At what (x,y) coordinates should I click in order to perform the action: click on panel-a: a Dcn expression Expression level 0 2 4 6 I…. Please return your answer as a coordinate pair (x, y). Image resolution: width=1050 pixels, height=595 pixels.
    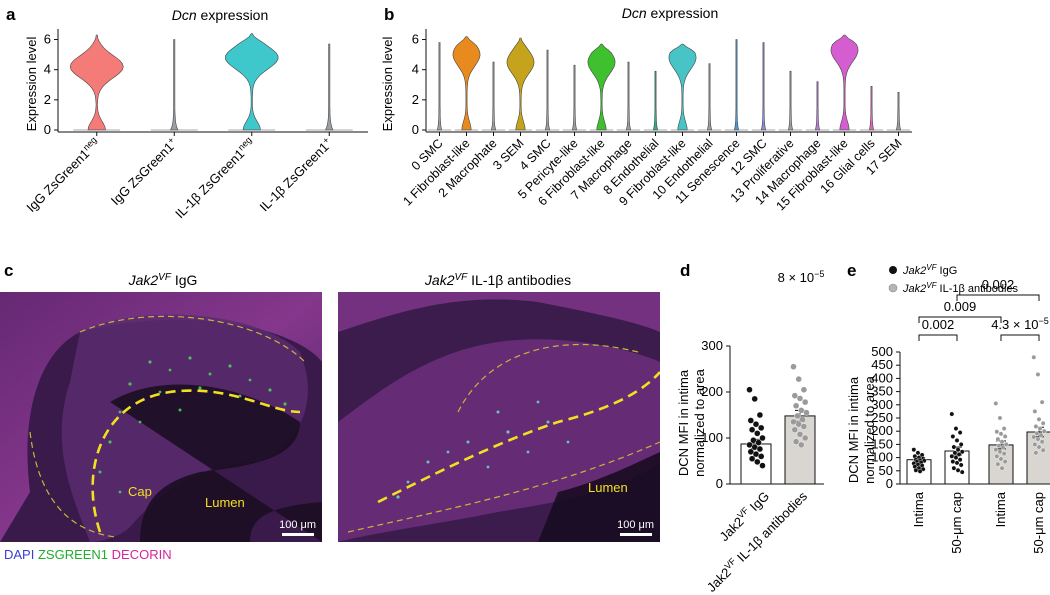
    Looking at the image, I should click on (187, 113).